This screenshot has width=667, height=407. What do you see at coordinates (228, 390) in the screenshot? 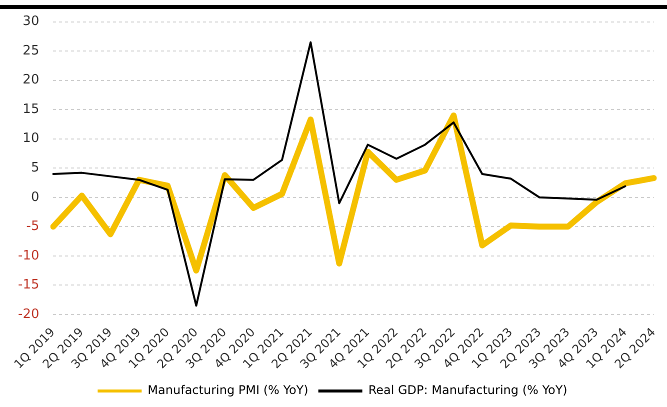
I see `legend-label: Manufacturing PMI (% YoY)` at bounding box center [228, 390].